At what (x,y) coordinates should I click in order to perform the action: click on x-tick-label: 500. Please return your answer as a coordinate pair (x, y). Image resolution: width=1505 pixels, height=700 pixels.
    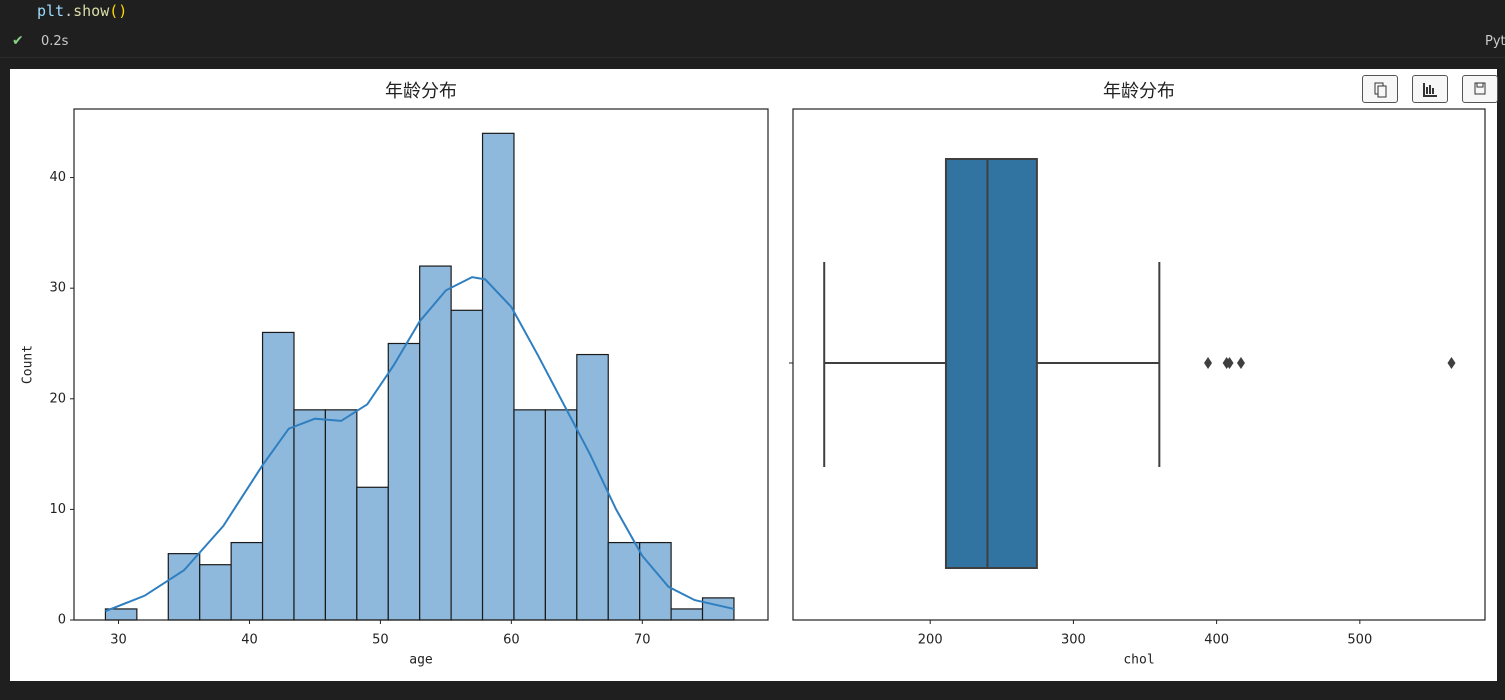
    Looking at the image, I should click on (1359, 640).